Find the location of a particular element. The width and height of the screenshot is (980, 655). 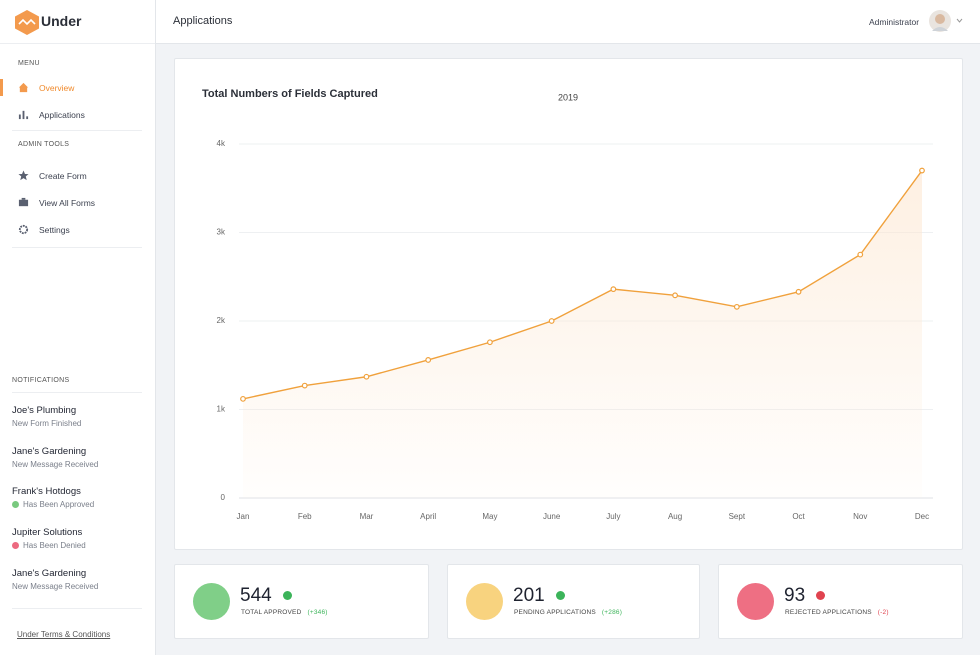

stat-label-row: PENDING APPLICATIONS (+286) is located at coordinates (568, 612).